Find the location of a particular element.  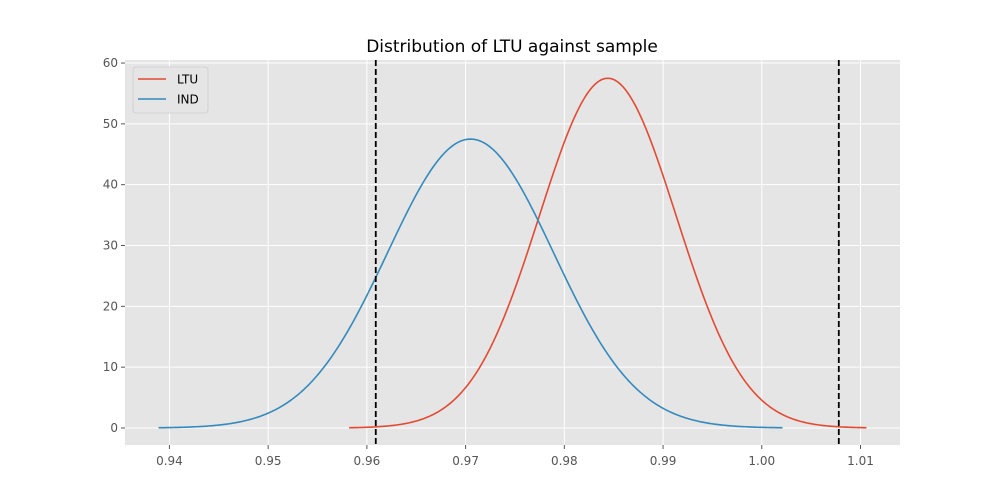

x-tick-label: 0.98 is located at coordinates (564, 461).